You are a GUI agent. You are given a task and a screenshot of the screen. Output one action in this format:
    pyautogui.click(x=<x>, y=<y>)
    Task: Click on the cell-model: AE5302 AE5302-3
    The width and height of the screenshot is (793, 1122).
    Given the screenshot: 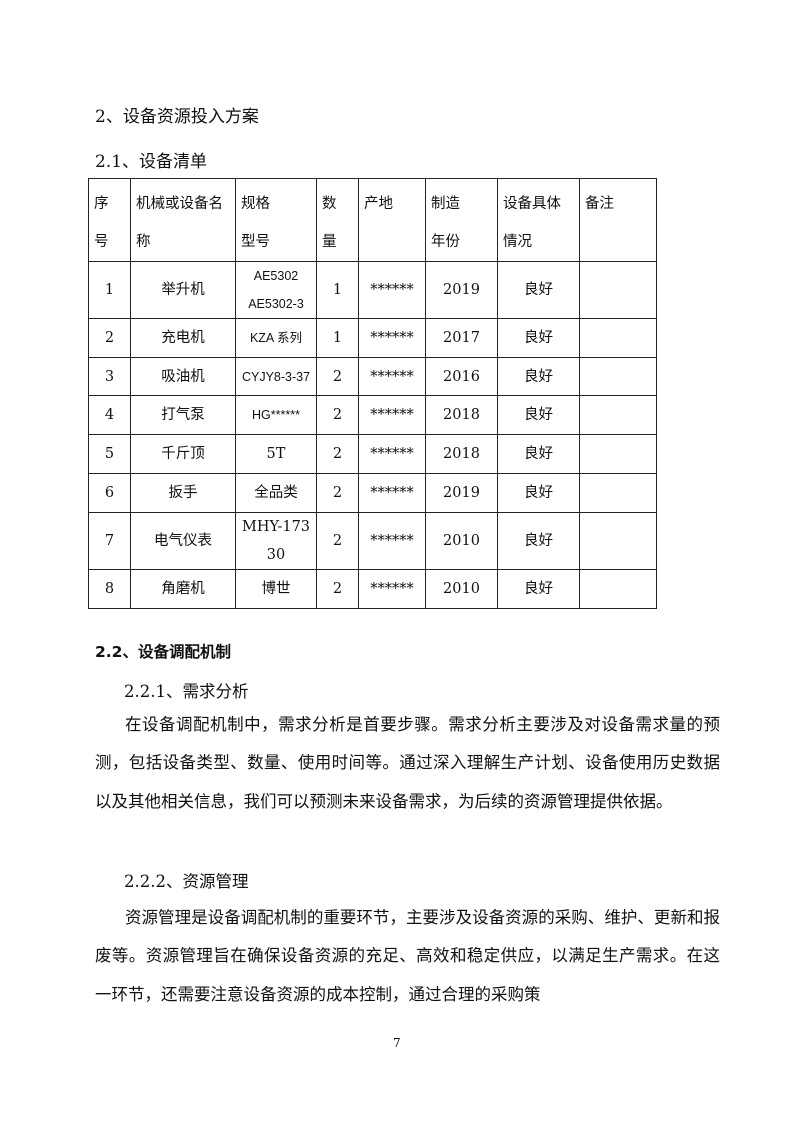 What is the action you would take?
    pyautogui.click(x=276, y=290)
    